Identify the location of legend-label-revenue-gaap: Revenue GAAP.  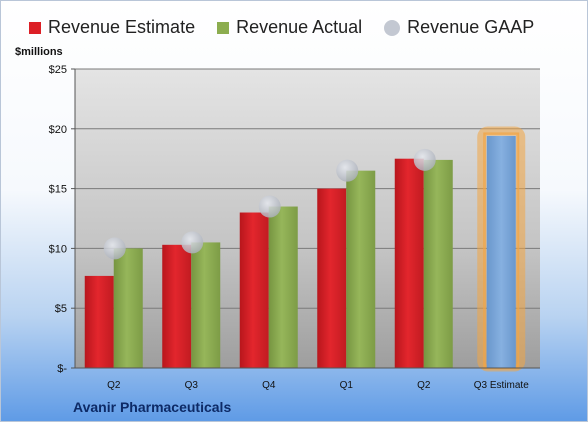
(471, 27).